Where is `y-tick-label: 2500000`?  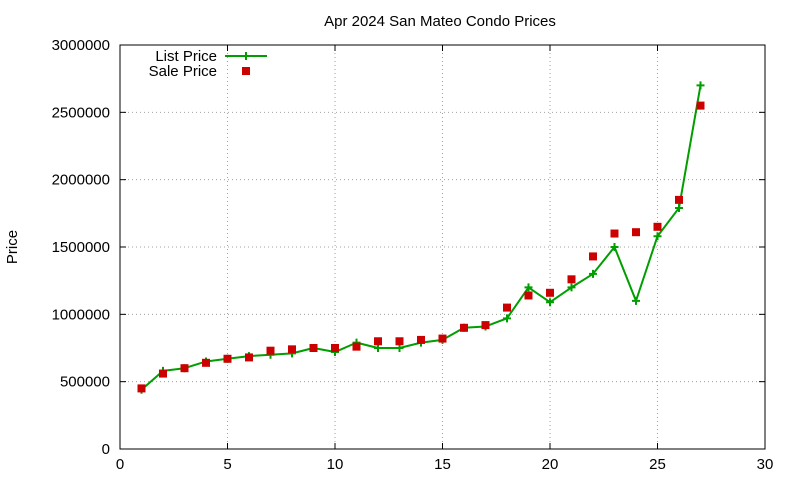
y-tick-label: 2500000 is located at coordinates (81, 112).